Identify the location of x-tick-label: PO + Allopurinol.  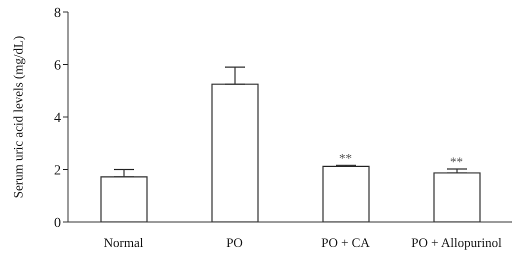
(456, 242).